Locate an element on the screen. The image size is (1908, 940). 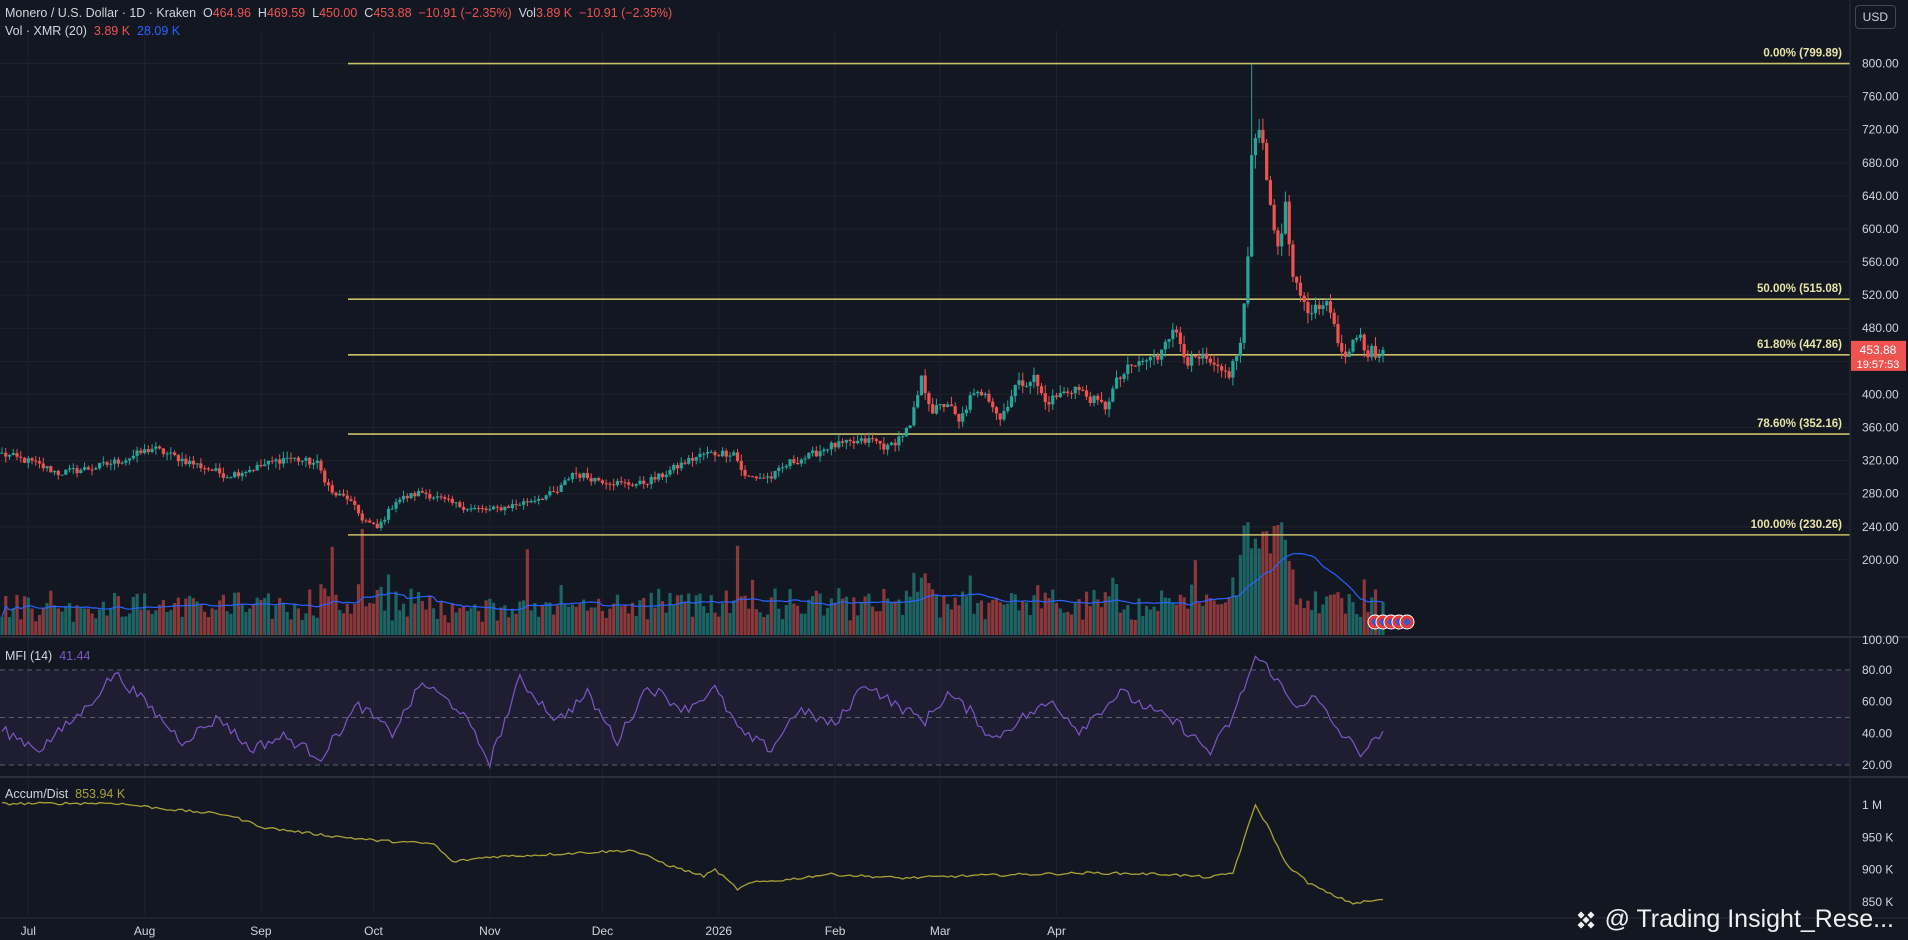
event-markers is located at coordinates (1391, 622).